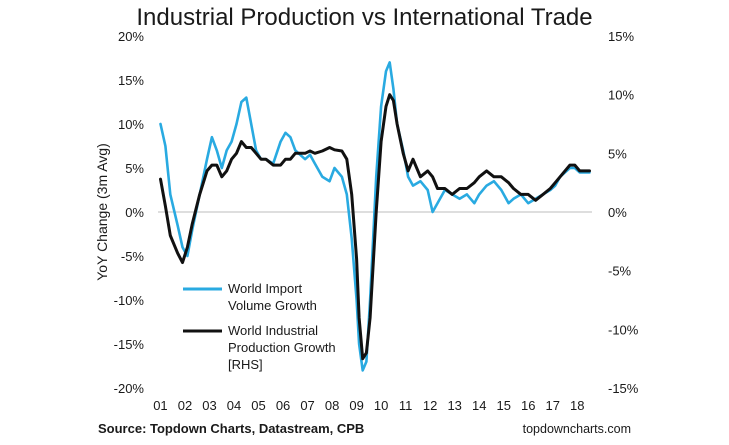 The height and width of the screenshot is (445, 729). I want to click on source-note: Source: Topdown Charts, Datastream, CPB, so click(231, 428).